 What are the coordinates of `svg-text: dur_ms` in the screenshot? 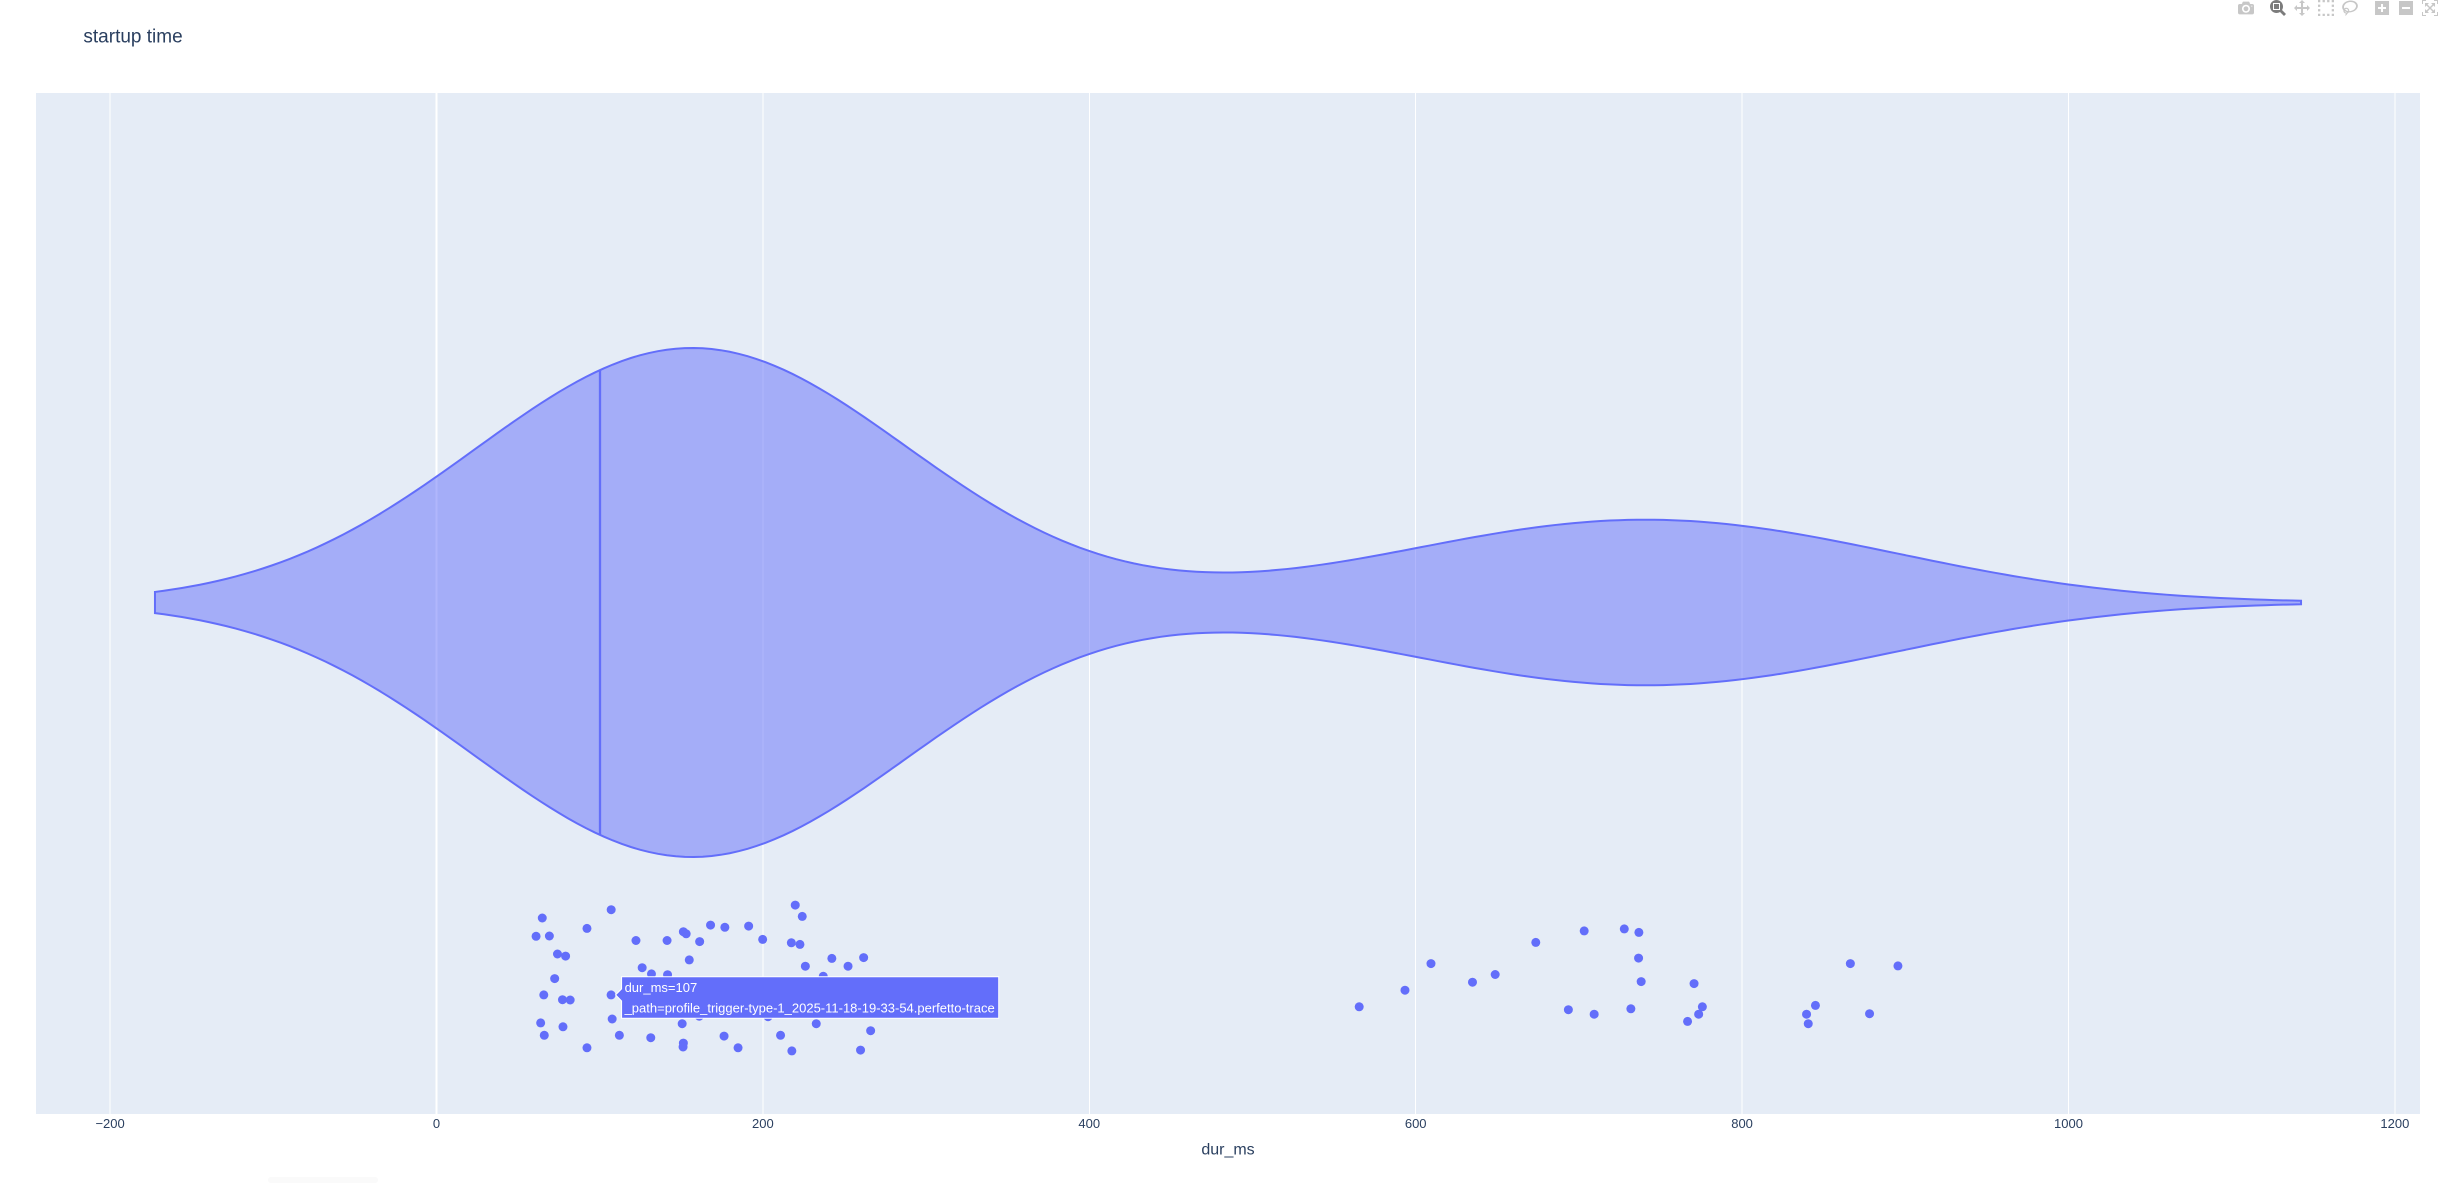 It's located at (1227, 1150).